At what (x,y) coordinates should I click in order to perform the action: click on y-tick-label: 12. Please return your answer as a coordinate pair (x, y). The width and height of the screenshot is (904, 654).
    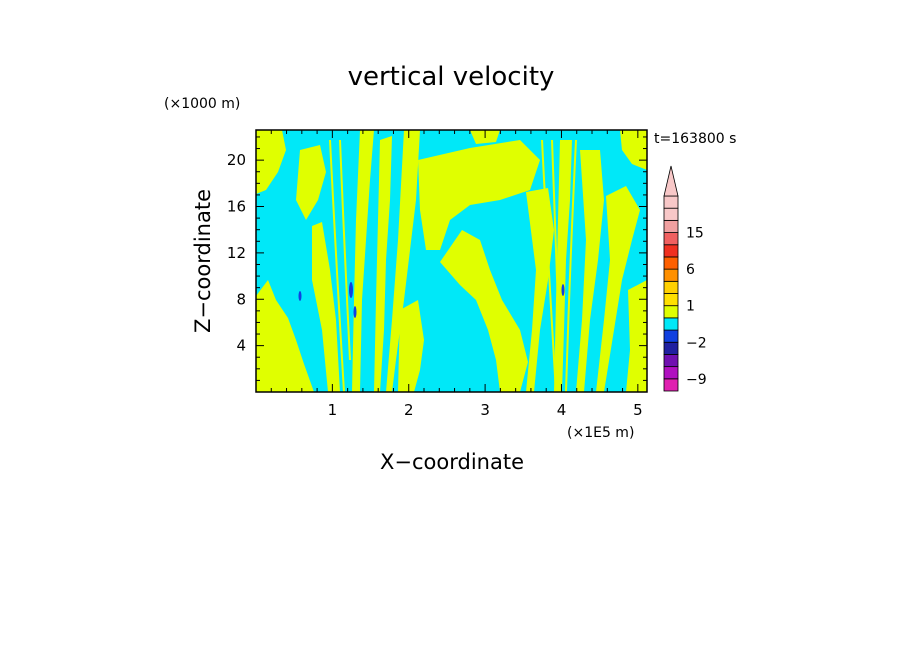
    Looking at the image, I should click on (236, 253).